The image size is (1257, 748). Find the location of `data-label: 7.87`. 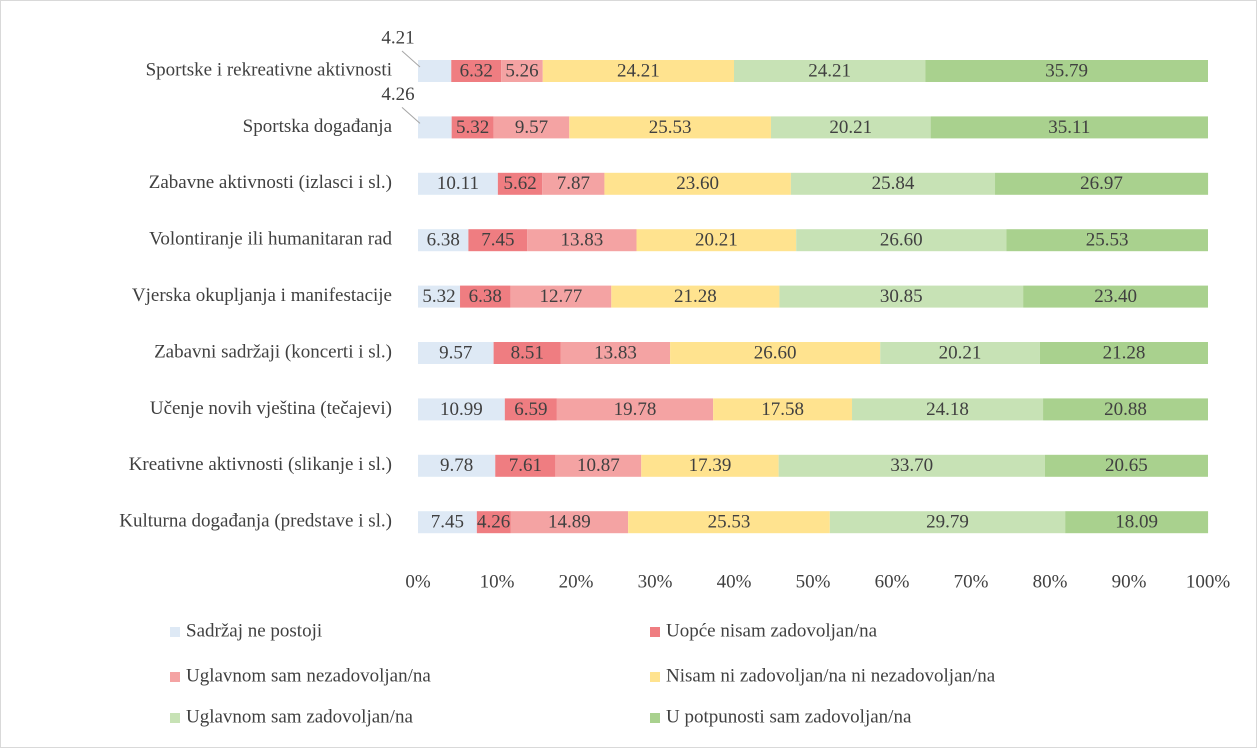

data-label: 7.87 is located at coordinates (573, 183).